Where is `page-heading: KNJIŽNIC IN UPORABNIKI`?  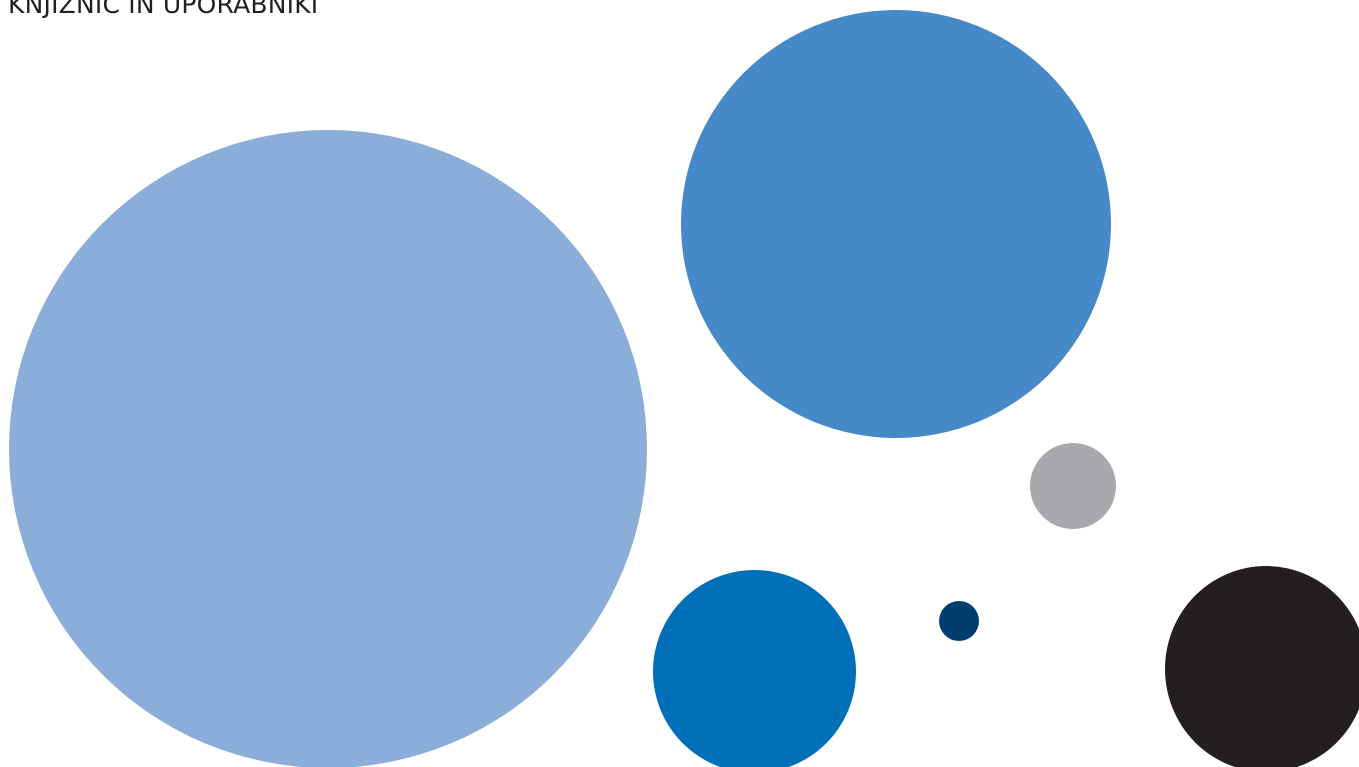
page-heading: KNJIŽNIC IN UPORABNIKI is located at coordinates (163, 9).